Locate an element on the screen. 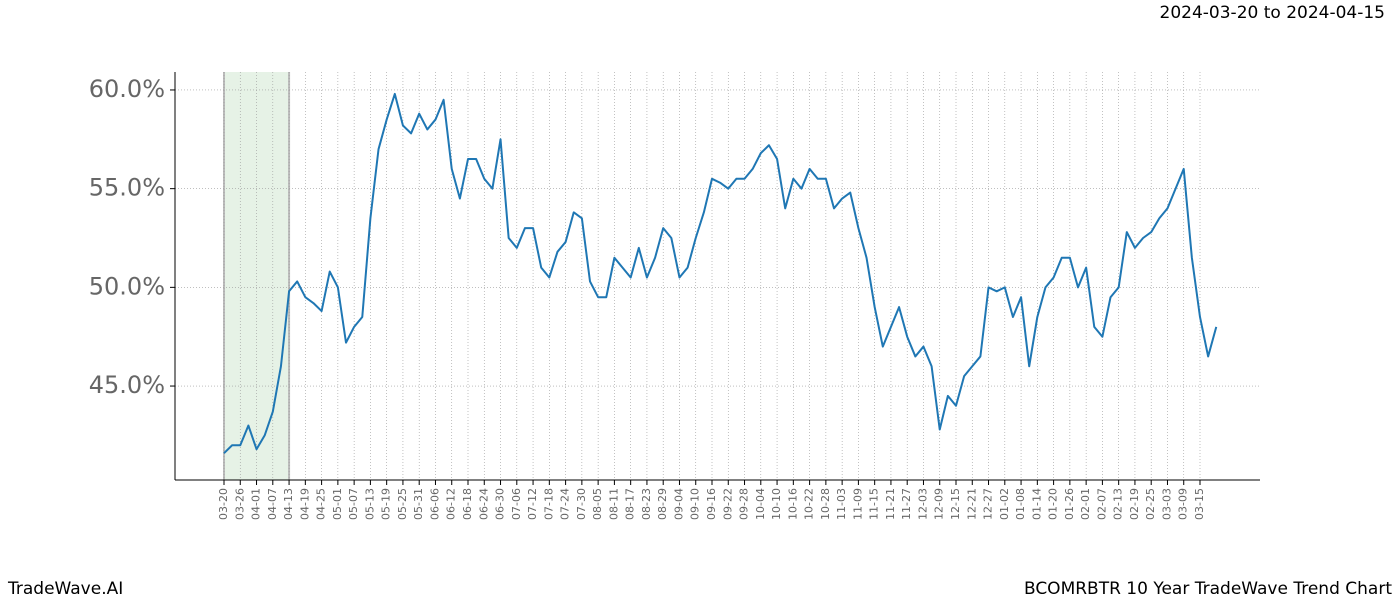 The width and height of the screenshot is (1400, 600). x-tick-label: 08-23 is located at coordinates (646, 504).